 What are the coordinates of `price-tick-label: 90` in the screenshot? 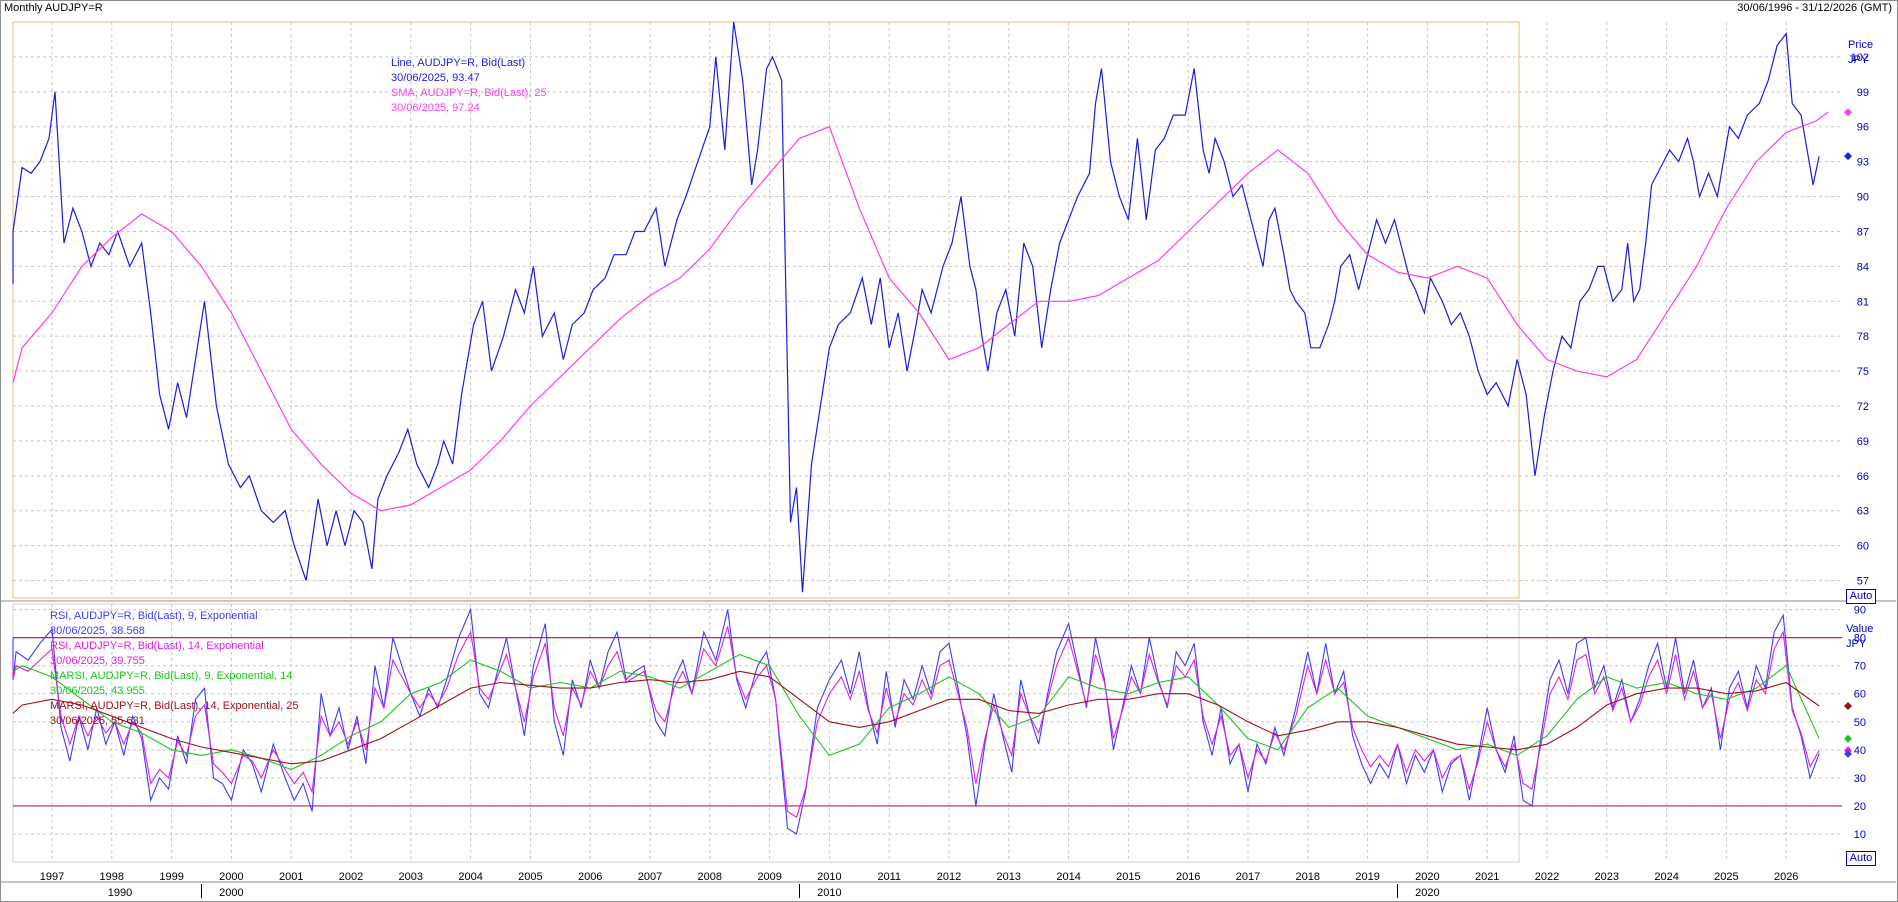 It's located at (1863, 198).